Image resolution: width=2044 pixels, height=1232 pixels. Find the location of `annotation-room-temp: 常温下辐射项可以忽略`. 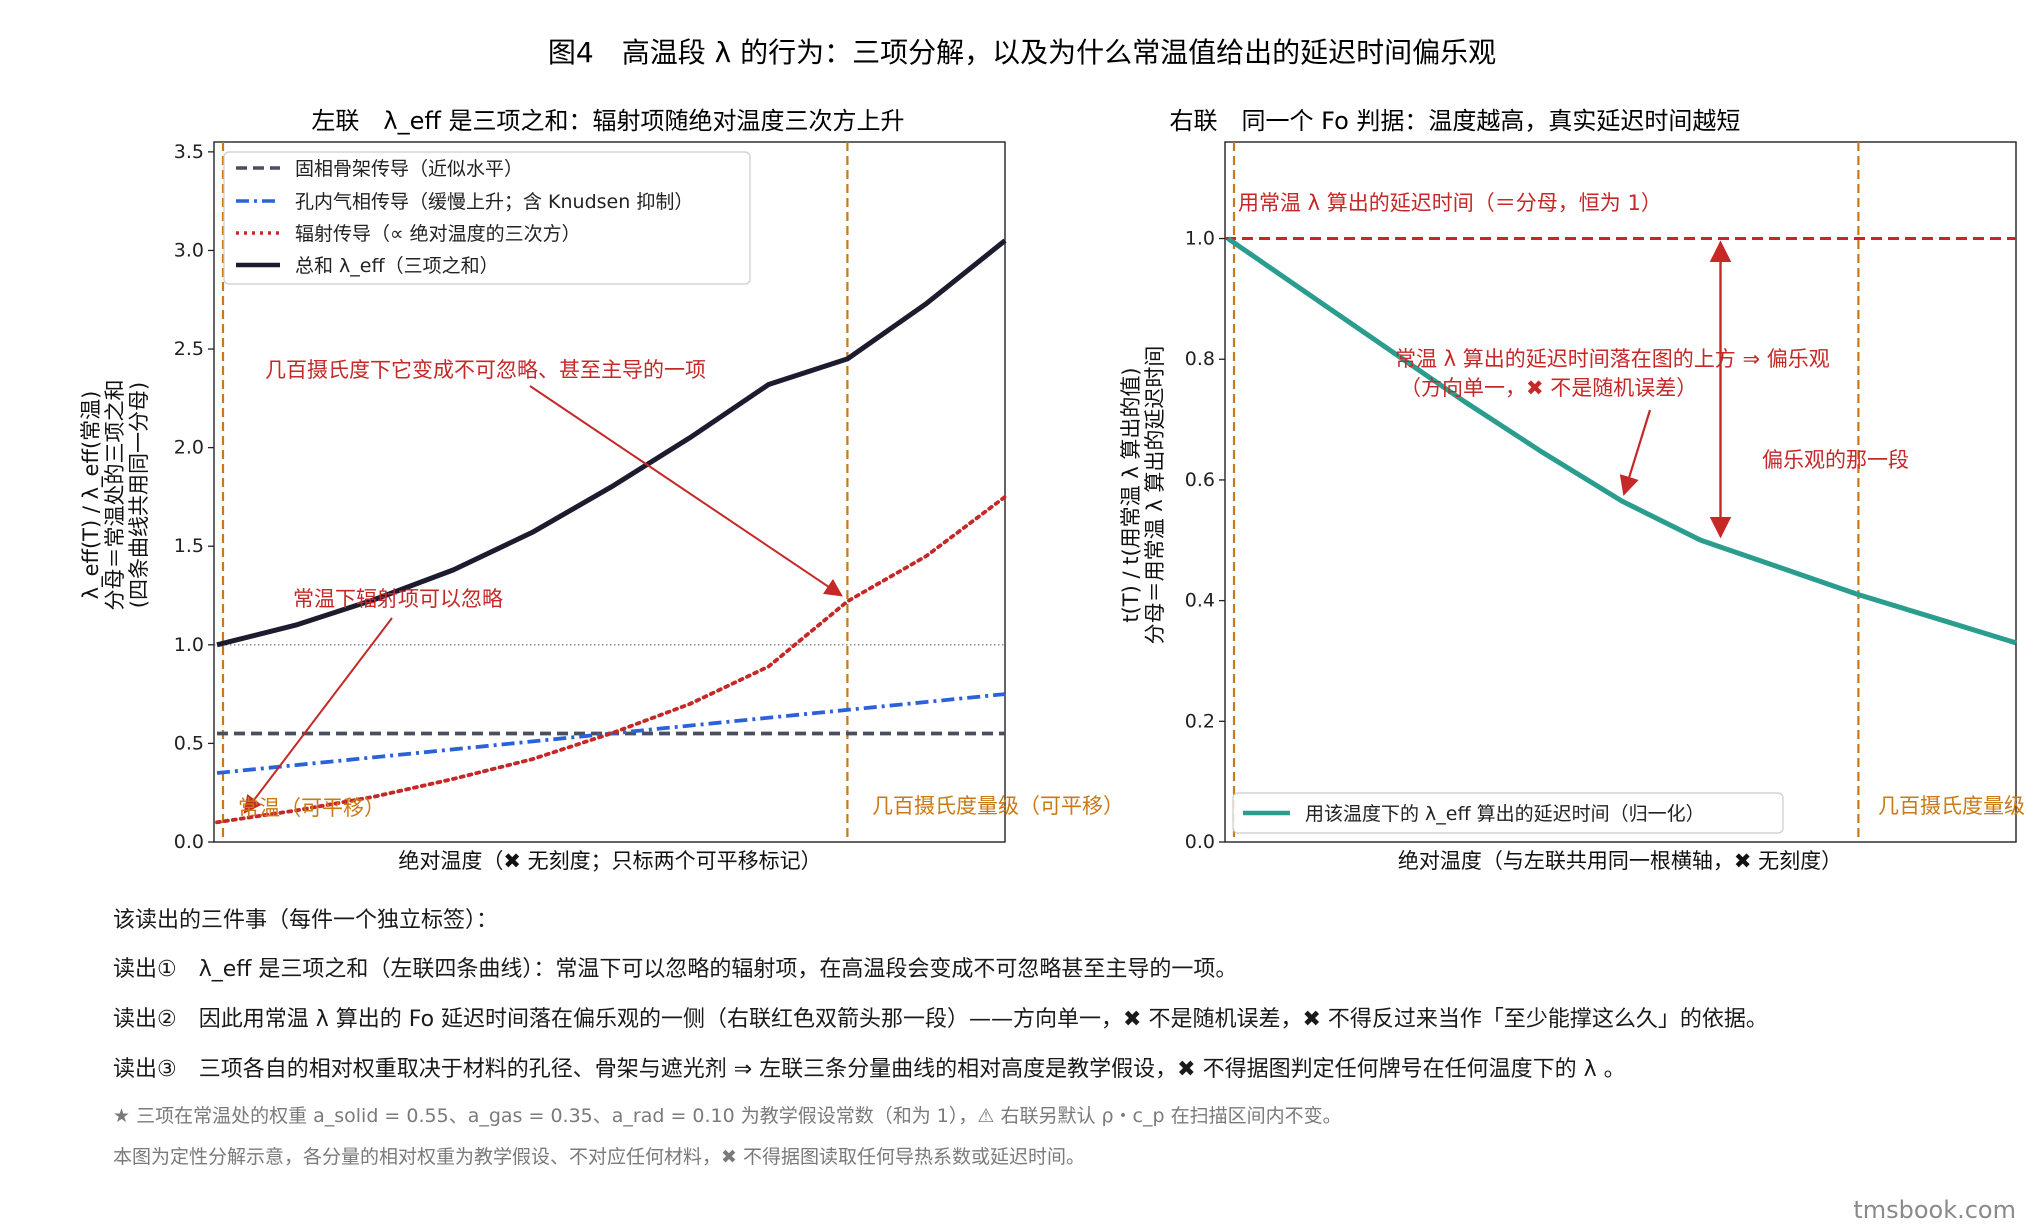

annotation-room-temp: 常温下辐射项可以忽略 is located at coordinates (398, 599).